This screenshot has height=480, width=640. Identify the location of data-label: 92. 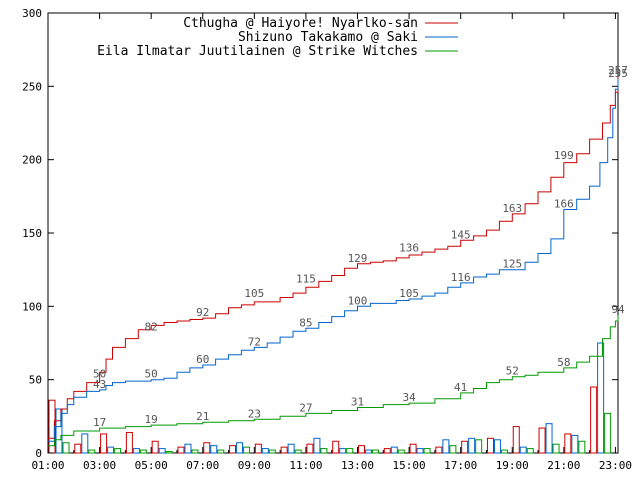
(202, 312).